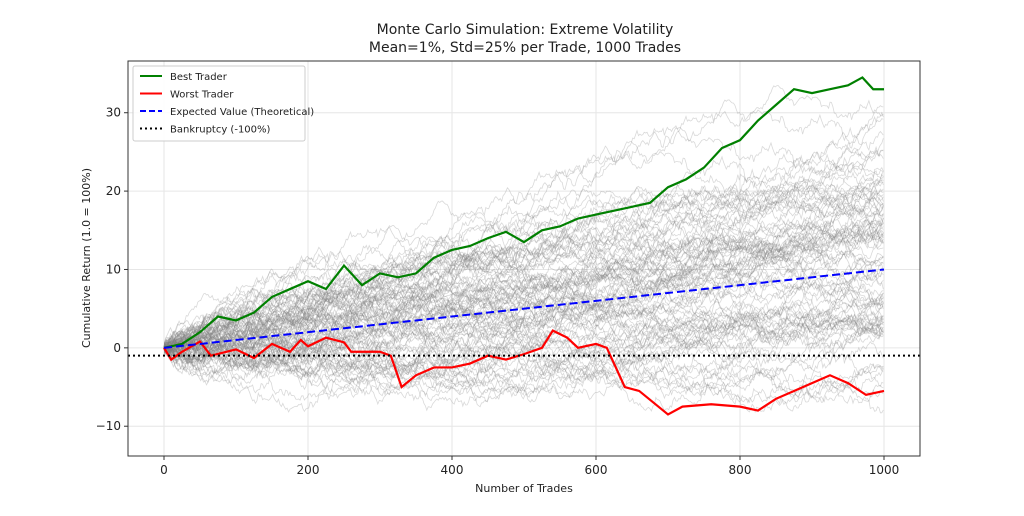 This screenshot has width=1024, height=516. Describe the element at coordinates (308, 470) in the screenshot. I see `x-tick-label: 200` at that location.